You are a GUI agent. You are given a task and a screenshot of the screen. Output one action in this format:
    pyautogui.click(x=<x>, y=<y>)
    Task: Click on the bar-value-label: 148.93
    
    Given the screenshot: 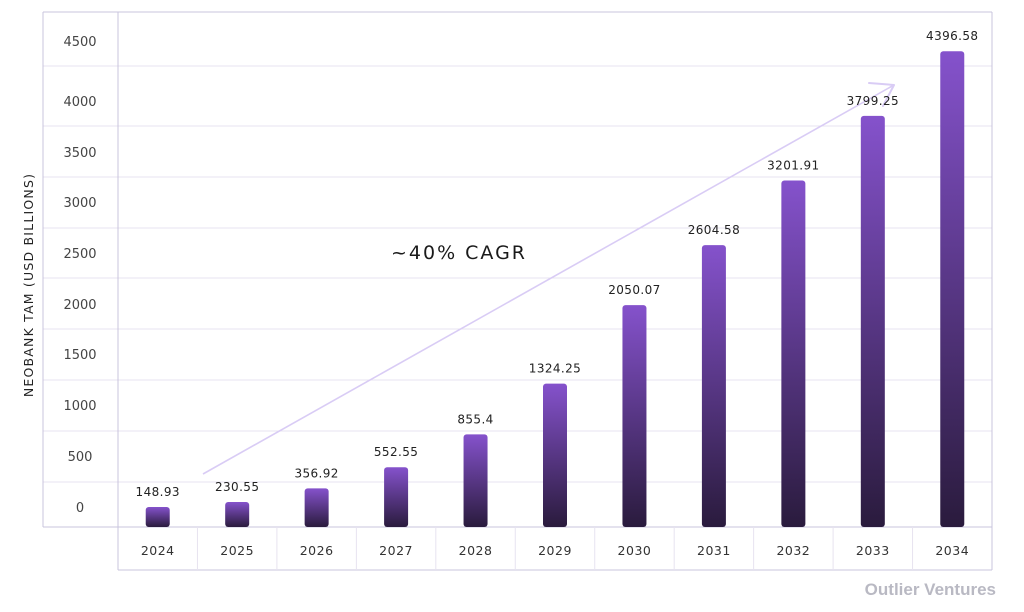 What is the action you would take?
    pyautogui.click(x=158, y=492)
    